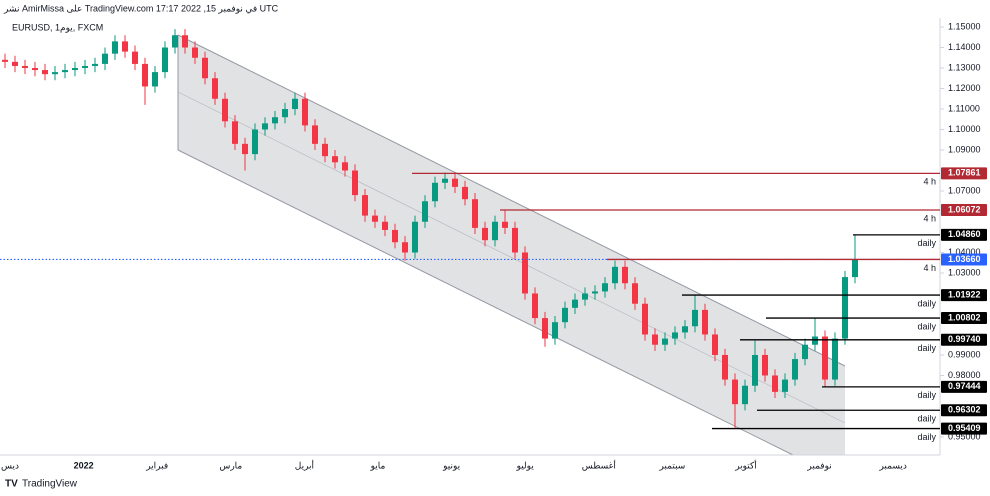  I want to click on price-badge-label: 1.03660, so click(964, 259).